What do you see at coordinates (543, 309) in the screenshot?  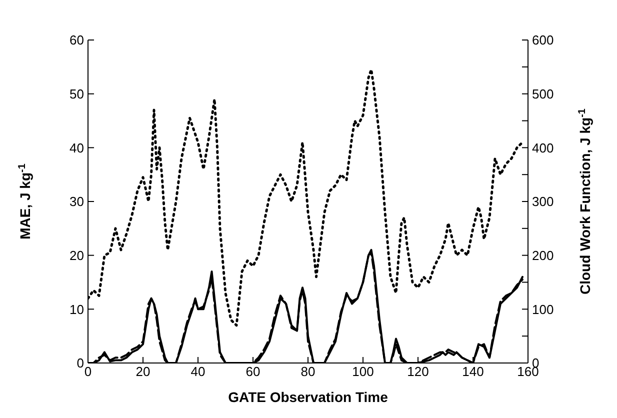 I see `y2-tick-label: 100` at bounding box center [543, 309].